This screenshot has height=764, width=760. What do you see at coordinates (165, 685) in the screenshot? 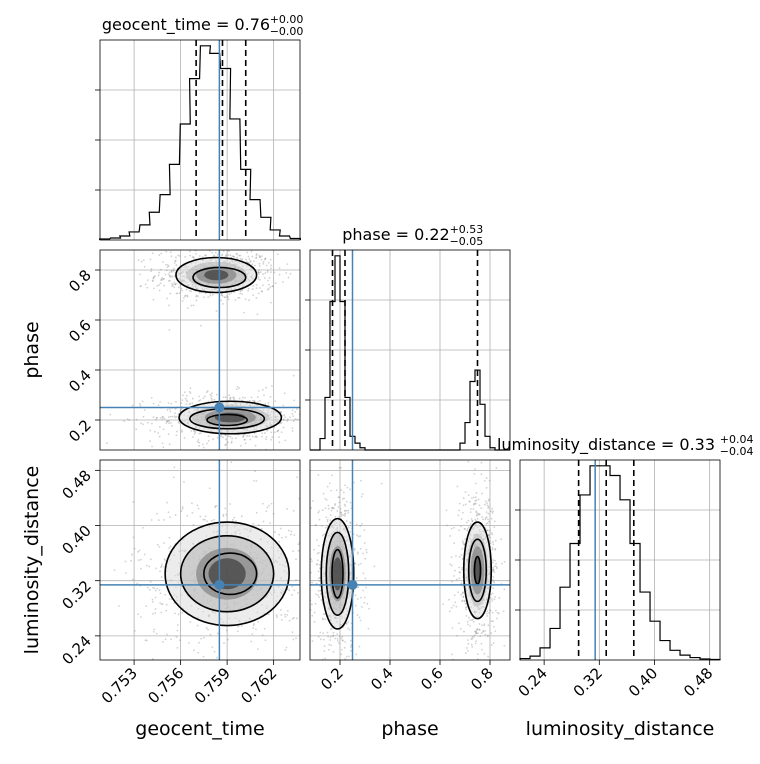
I see `tick-label-x: 0.756` at bounding box center [165, 685].